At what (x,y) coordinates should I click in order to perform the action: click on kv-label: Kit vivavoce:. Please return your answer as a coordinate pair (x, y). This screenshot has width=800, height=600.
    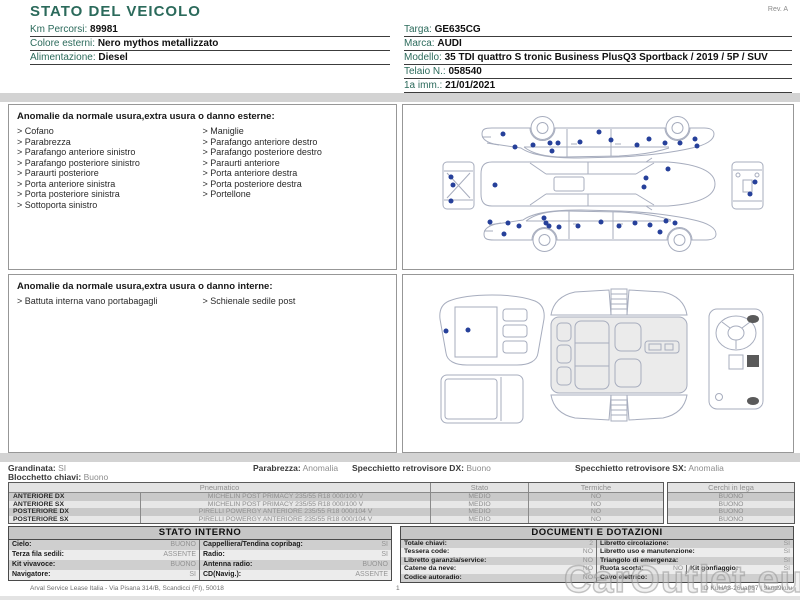
    Looking at the image, I should click on (34, 564).